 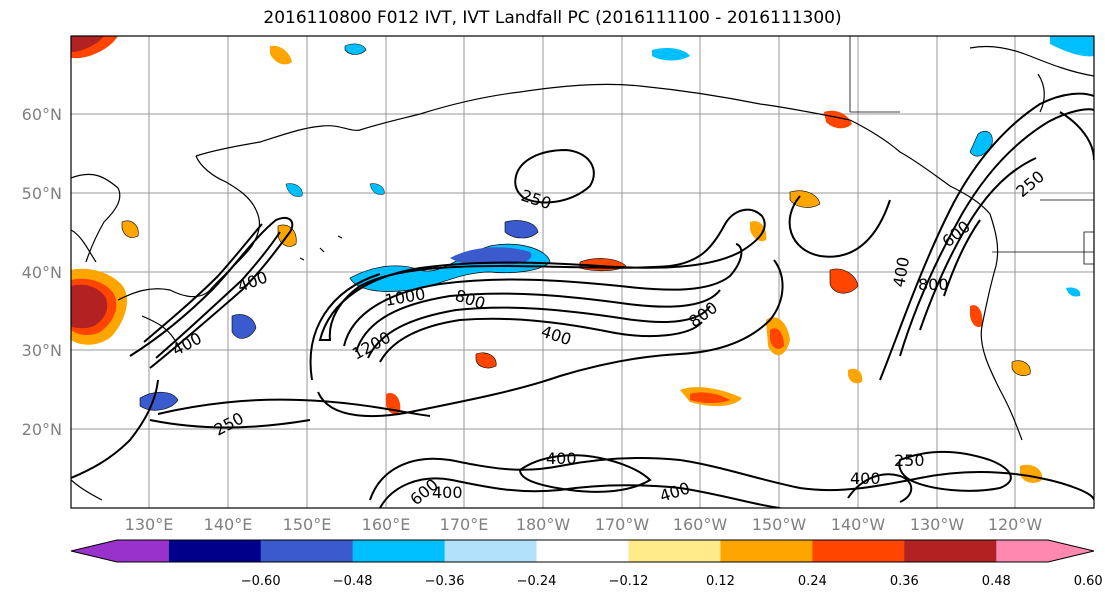 I want to click on lon-label: 180°W, so click(x=543, y=524).